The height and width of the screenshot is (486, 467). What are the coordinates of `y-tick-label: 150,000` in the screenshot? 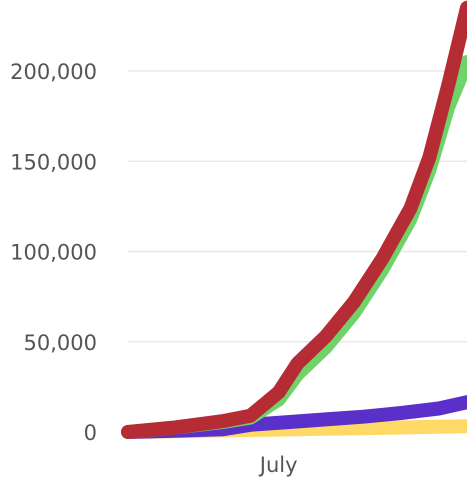 It's located at (53, 162).